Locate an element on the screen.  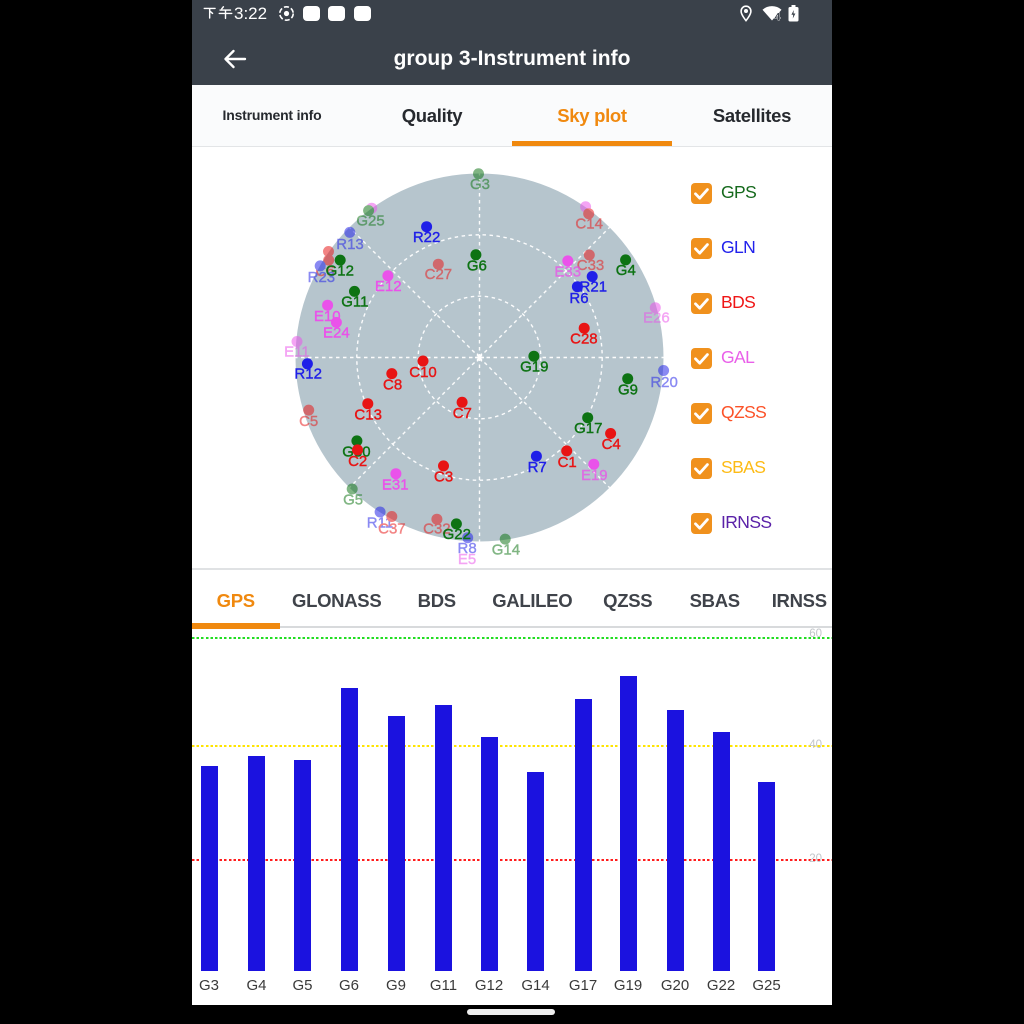
svg-text: G11 is located at coordinates (354, 302).